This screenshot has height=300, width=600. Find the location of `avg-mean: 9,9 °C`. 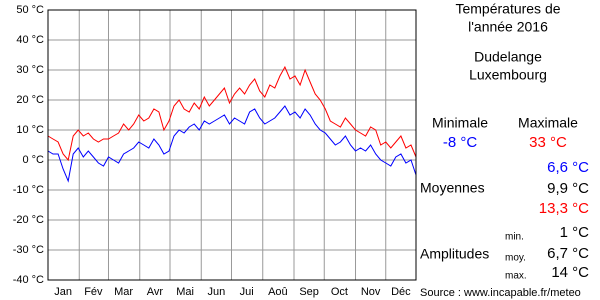

avg-mean: 9,9 °C is located at coordinates (568, 188).